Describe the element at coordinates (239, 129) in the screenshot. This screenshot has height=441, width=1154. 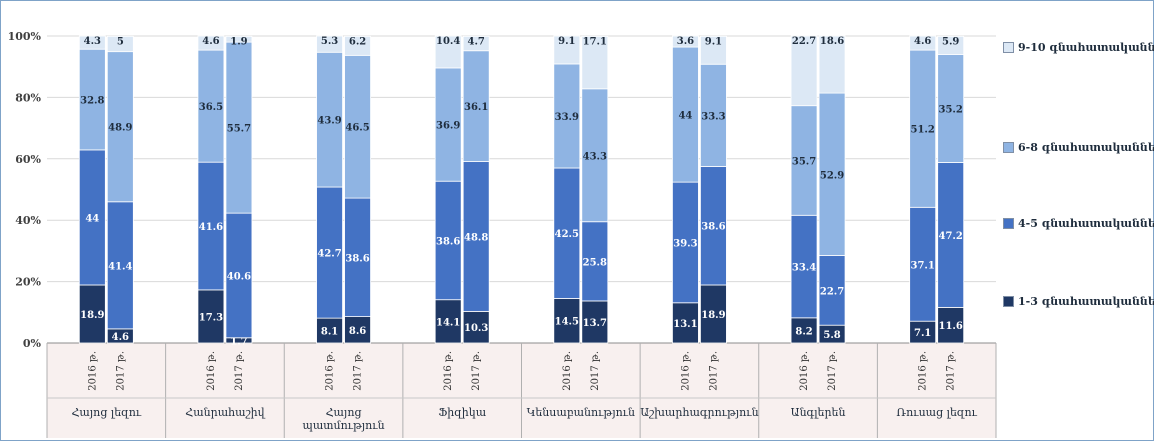
I see `data-label: 55.7` at that location.